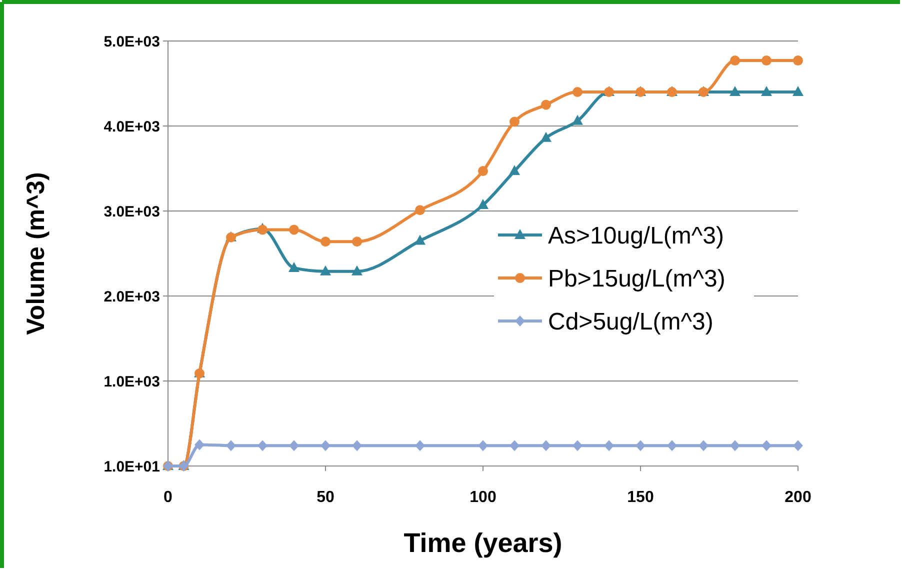 The width and height of the screenshot is (902, 570). Describe the element at coordinates (132, 297) in the screenshot. I see `y-tick-label: 2.0E+03` at that location.